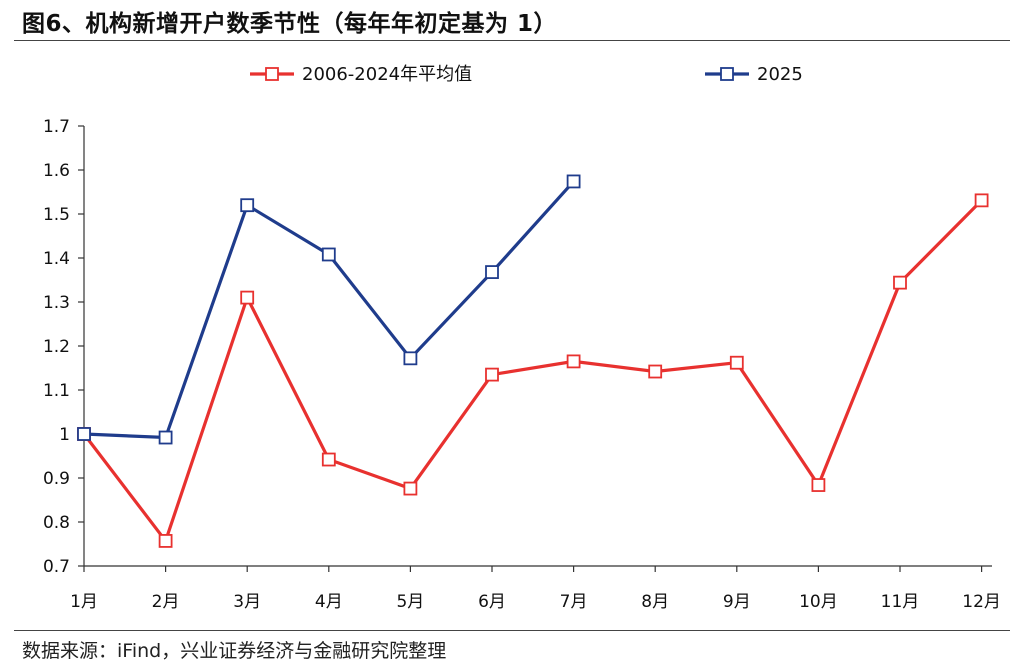 The image size is (1024, 665). What do you see at coordinates (247, 602) in the screenshot?
I see `x-tick-label: 3月` at bounding box center [247, 602].